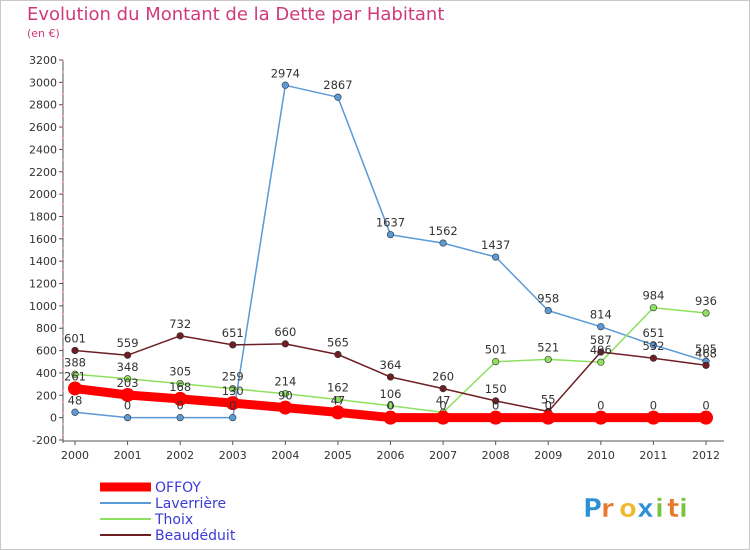 The height and width of the screenshot is (550, 750). I want to click on data-label: 55, so click(548, 400).